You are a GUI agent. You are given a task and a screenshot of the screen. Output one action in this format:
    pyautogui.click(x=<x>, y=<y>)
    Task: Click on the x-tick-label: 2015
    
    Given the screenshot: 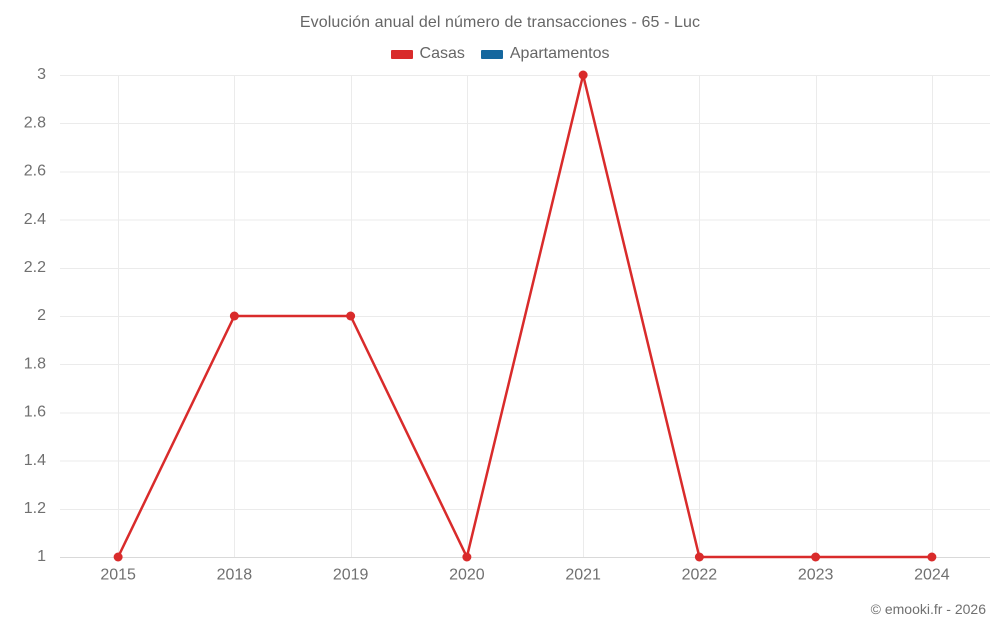 What is the action you would take?
    pyautogui.click(x=118, y=574)
    